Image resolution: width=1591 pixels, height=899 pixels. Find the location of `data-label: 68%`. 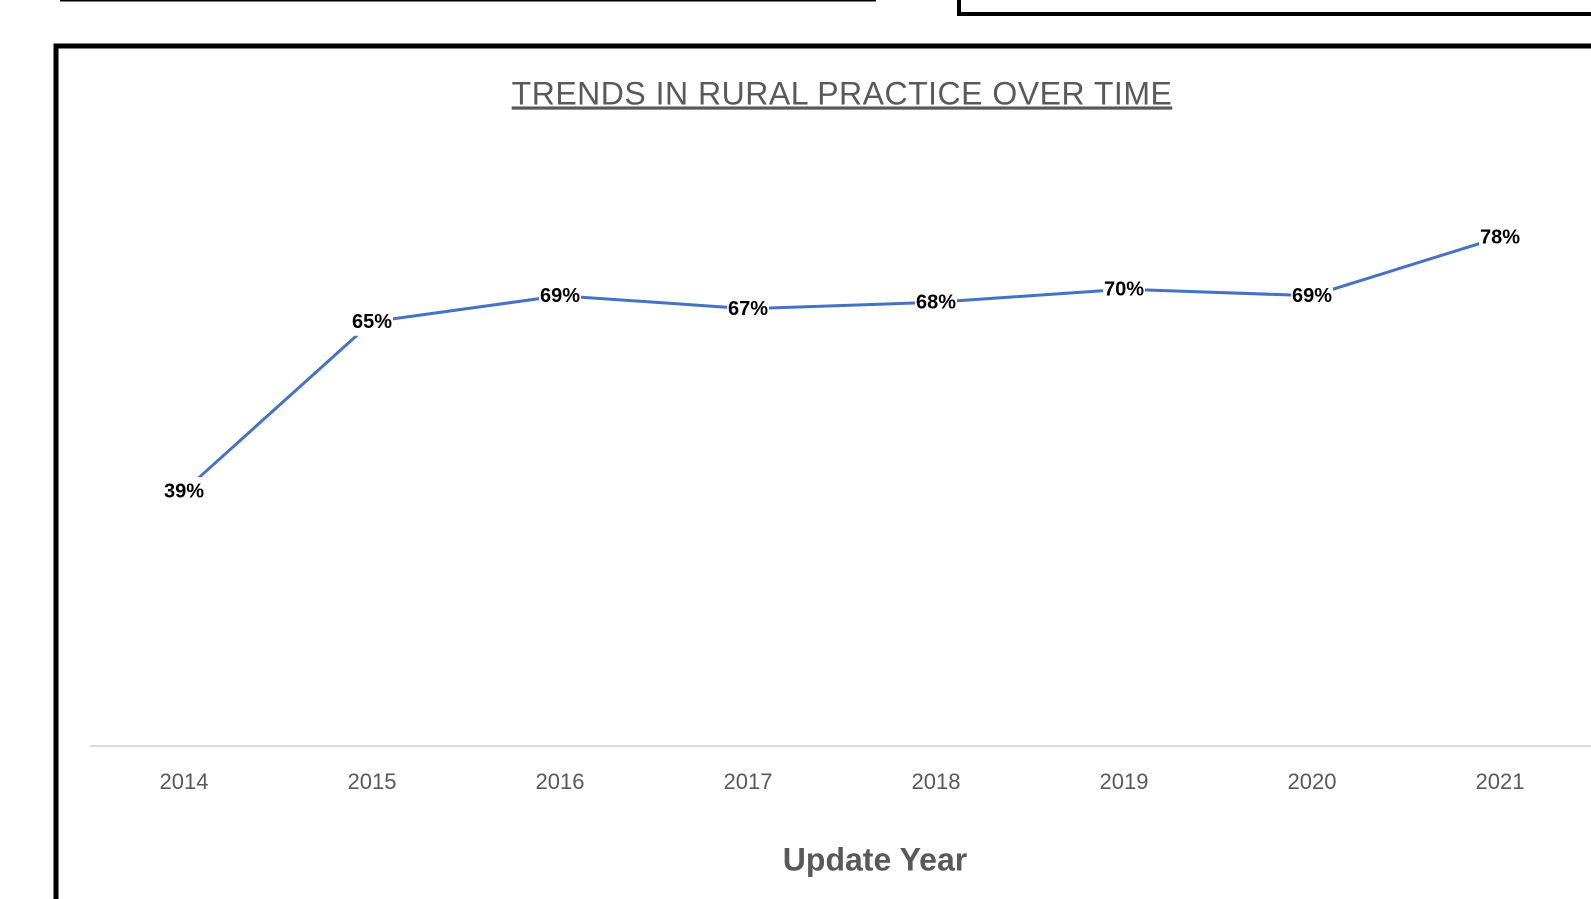

data-label: 68% is located at coordinates (936, 303).